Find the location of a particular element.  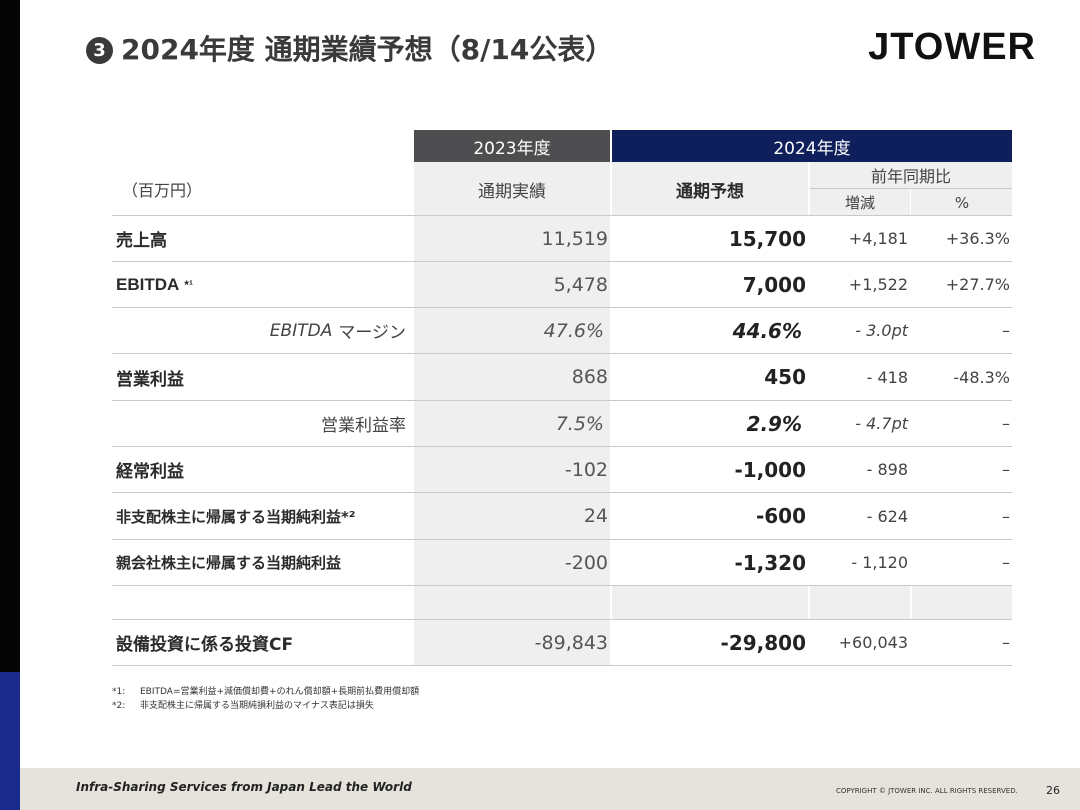

column-bg-spacer-pct is located at coordinates (962, 602).